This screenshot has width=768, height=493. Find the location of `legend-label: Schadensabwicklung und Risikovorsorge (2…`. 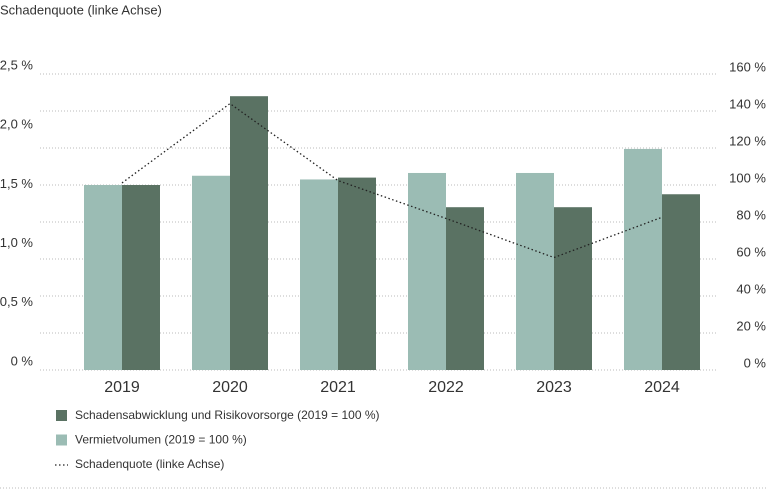

legend-label: Schadensabwicklung und Risikovorsorge (2… is located at coordinates (227, 415).